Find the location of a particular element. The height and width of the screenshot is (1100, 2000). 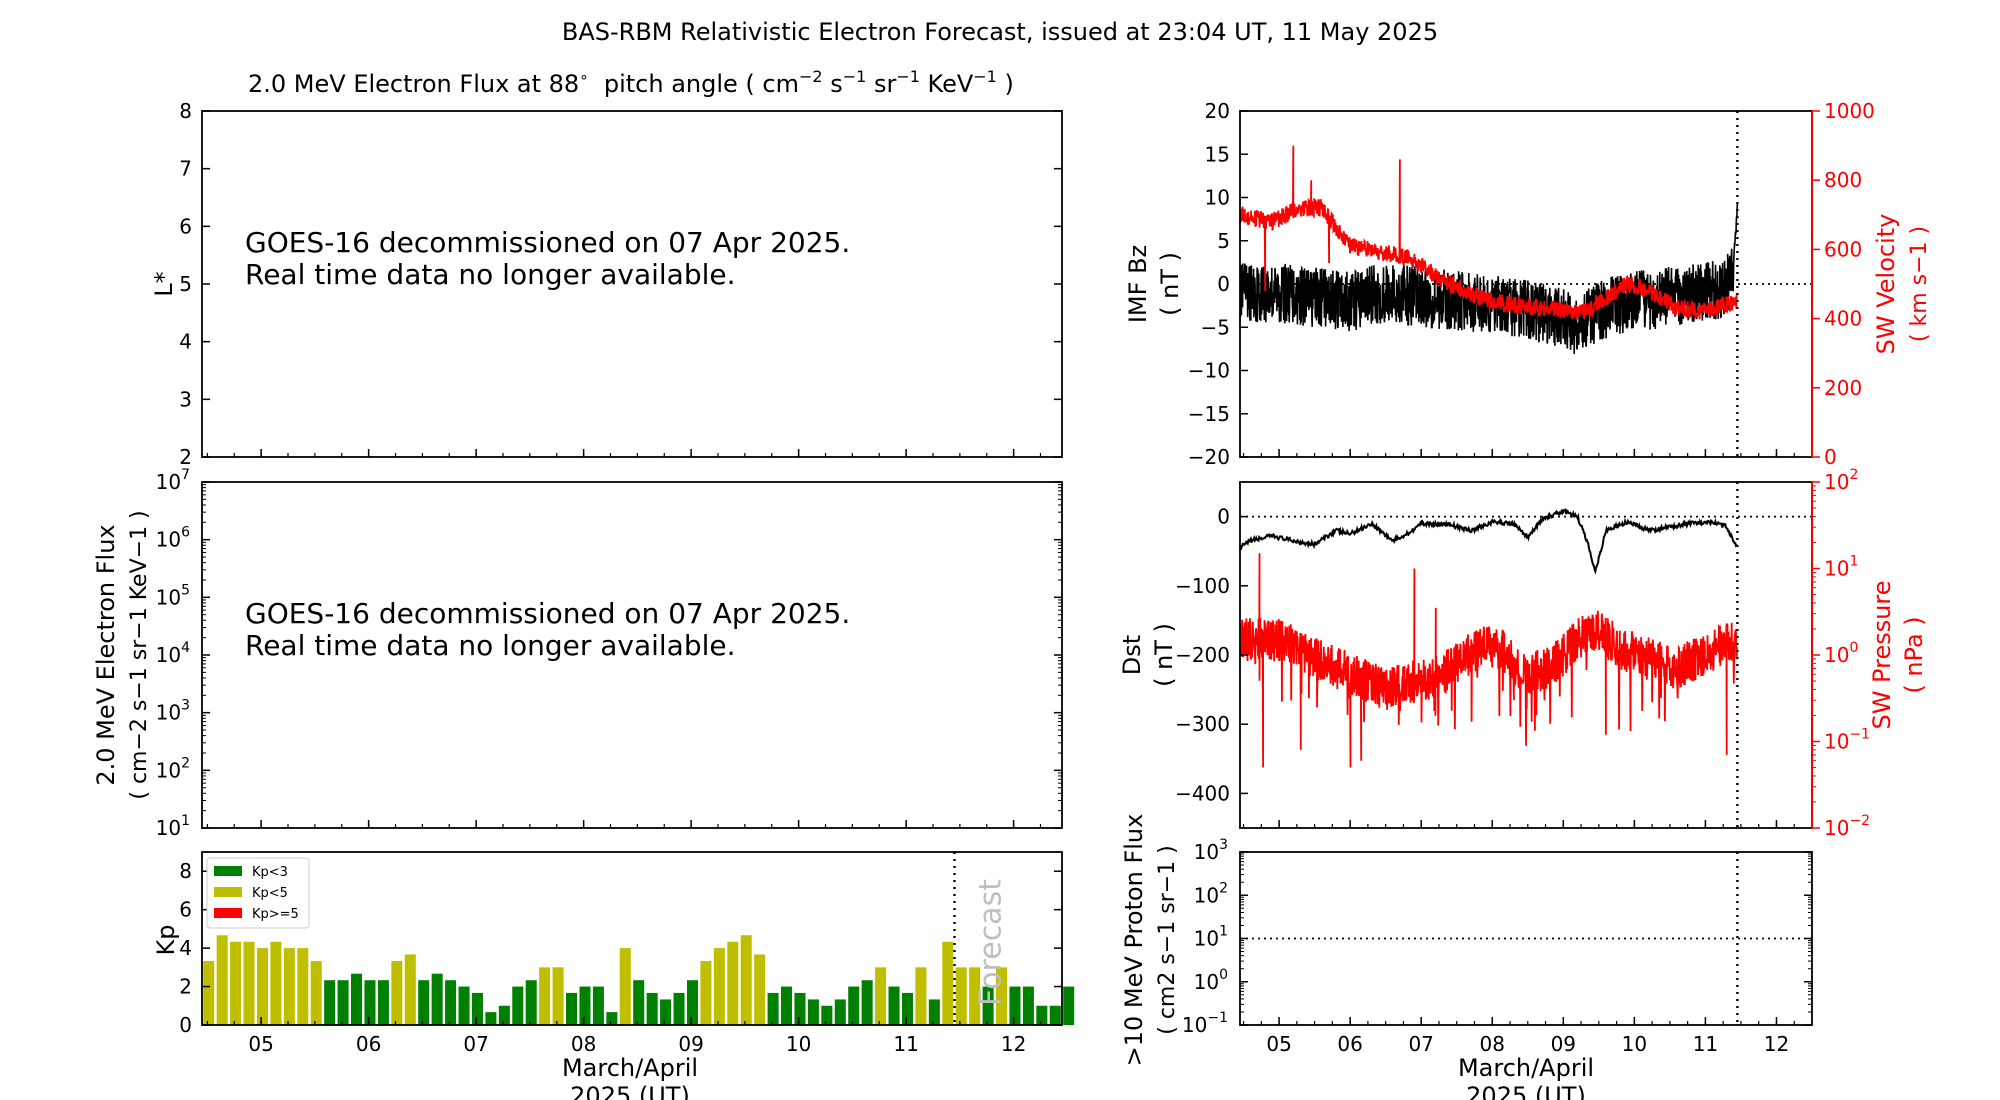

dst-ylabel-line-1: Dst is located at coordinates (1132, 655).